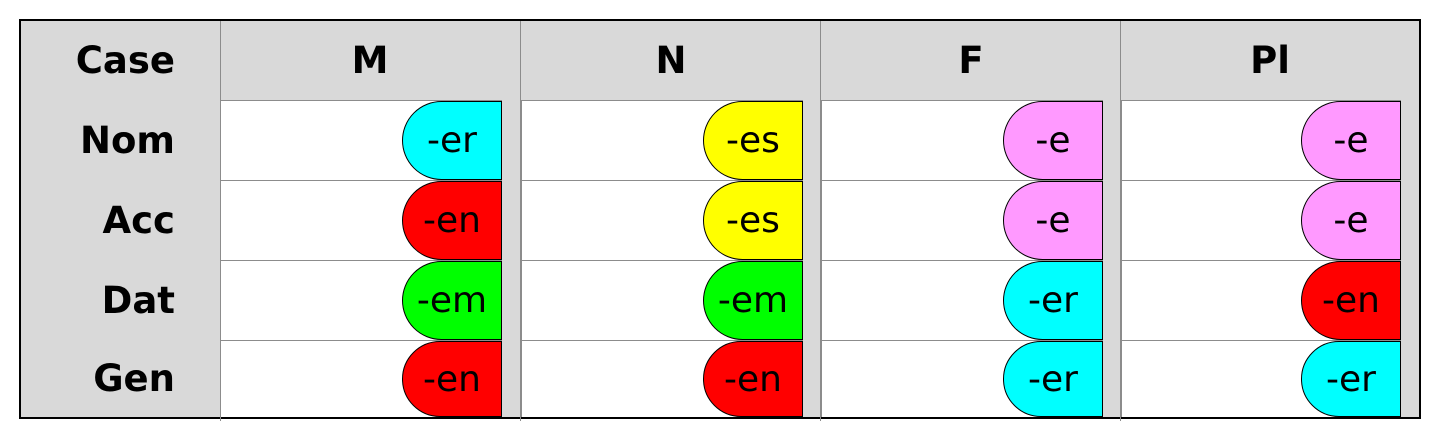 Image resolution: width=1440 pixels, height=440 pixels. What do you see at coordinates (971, 60) in the screenshot?
I see `column-header-f: F` at bounding box center [971, 60].